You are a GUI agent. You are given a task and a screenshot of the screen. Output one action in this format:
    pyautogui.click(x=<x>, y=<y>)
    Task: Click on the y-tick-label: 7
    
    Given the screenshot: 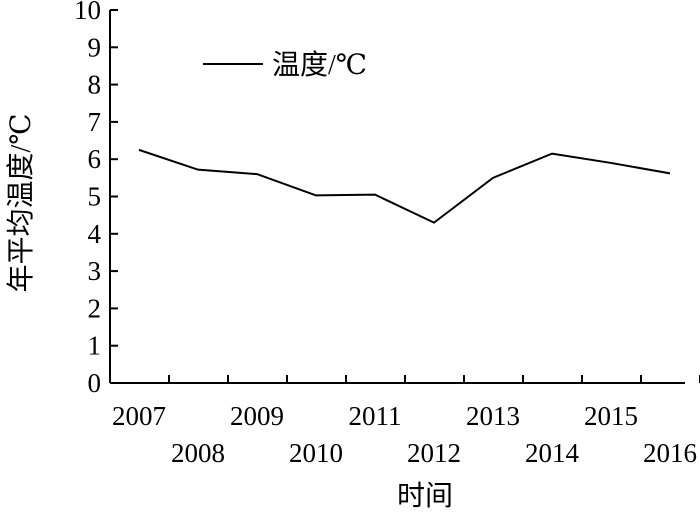 What is the action you would take?
    pyautogui.click(x=95, y=122)
    